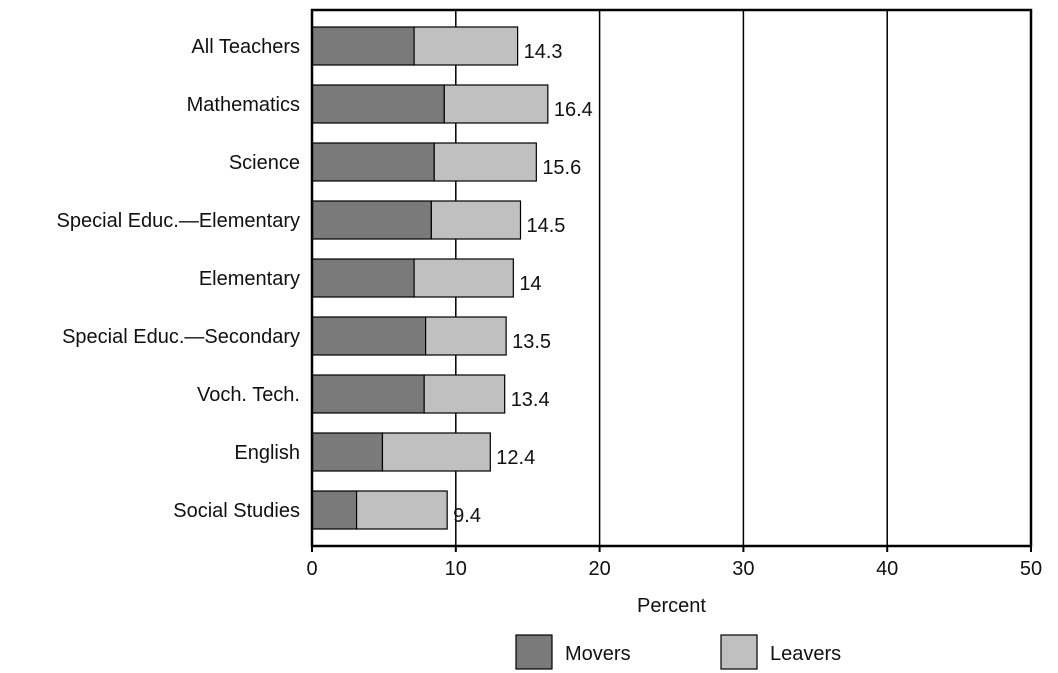 Image resolution: width=1058 pixels, height=673 pixels. I want to click on x-tick-label: 20, so click(599, 569).